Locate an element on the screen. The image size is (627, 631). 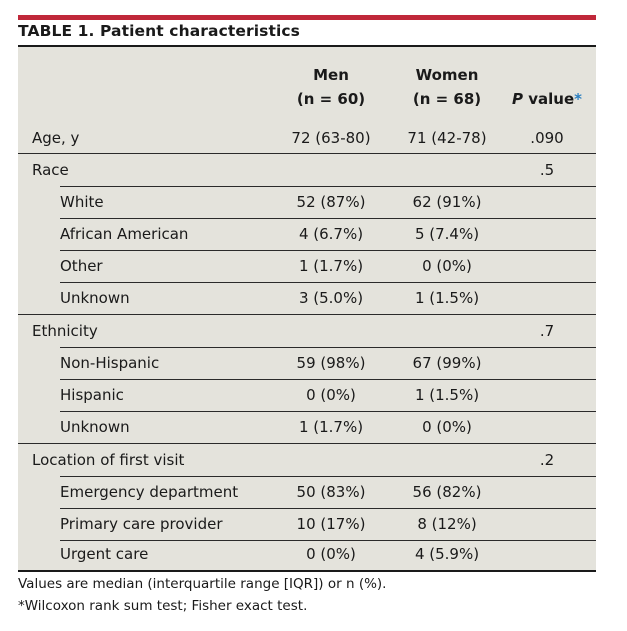
column-header-men: Men (n = 60) is located at coordinates (331, 87).